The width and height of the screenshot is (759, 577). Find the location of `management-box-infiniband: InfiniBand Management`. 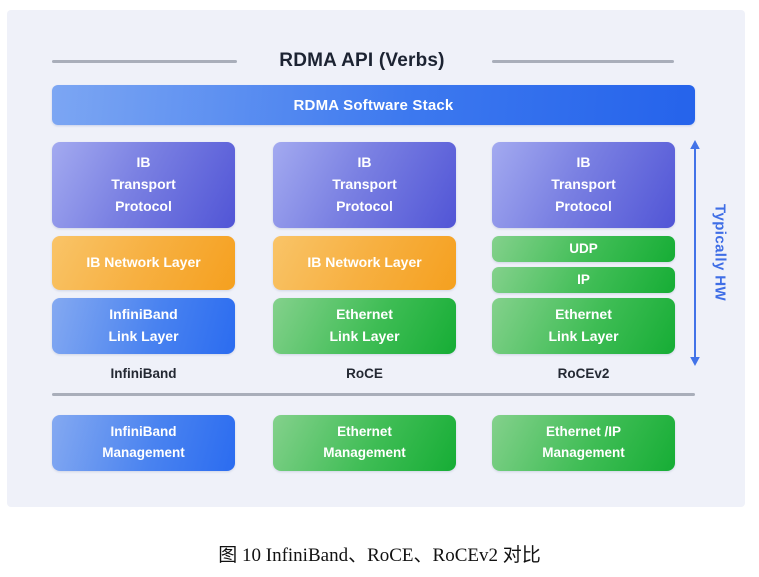

management-box-infiniband: InfiniBand Management is located at coordinates (143, 443).